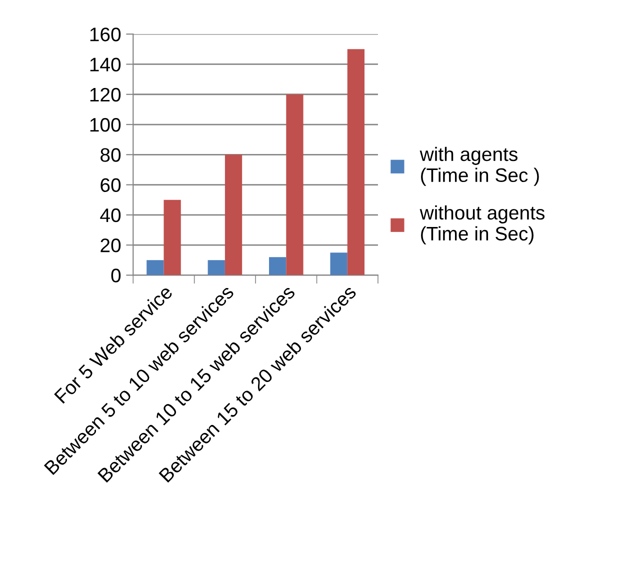  I want to click on y-tick-label: 40, so click(110, 215).